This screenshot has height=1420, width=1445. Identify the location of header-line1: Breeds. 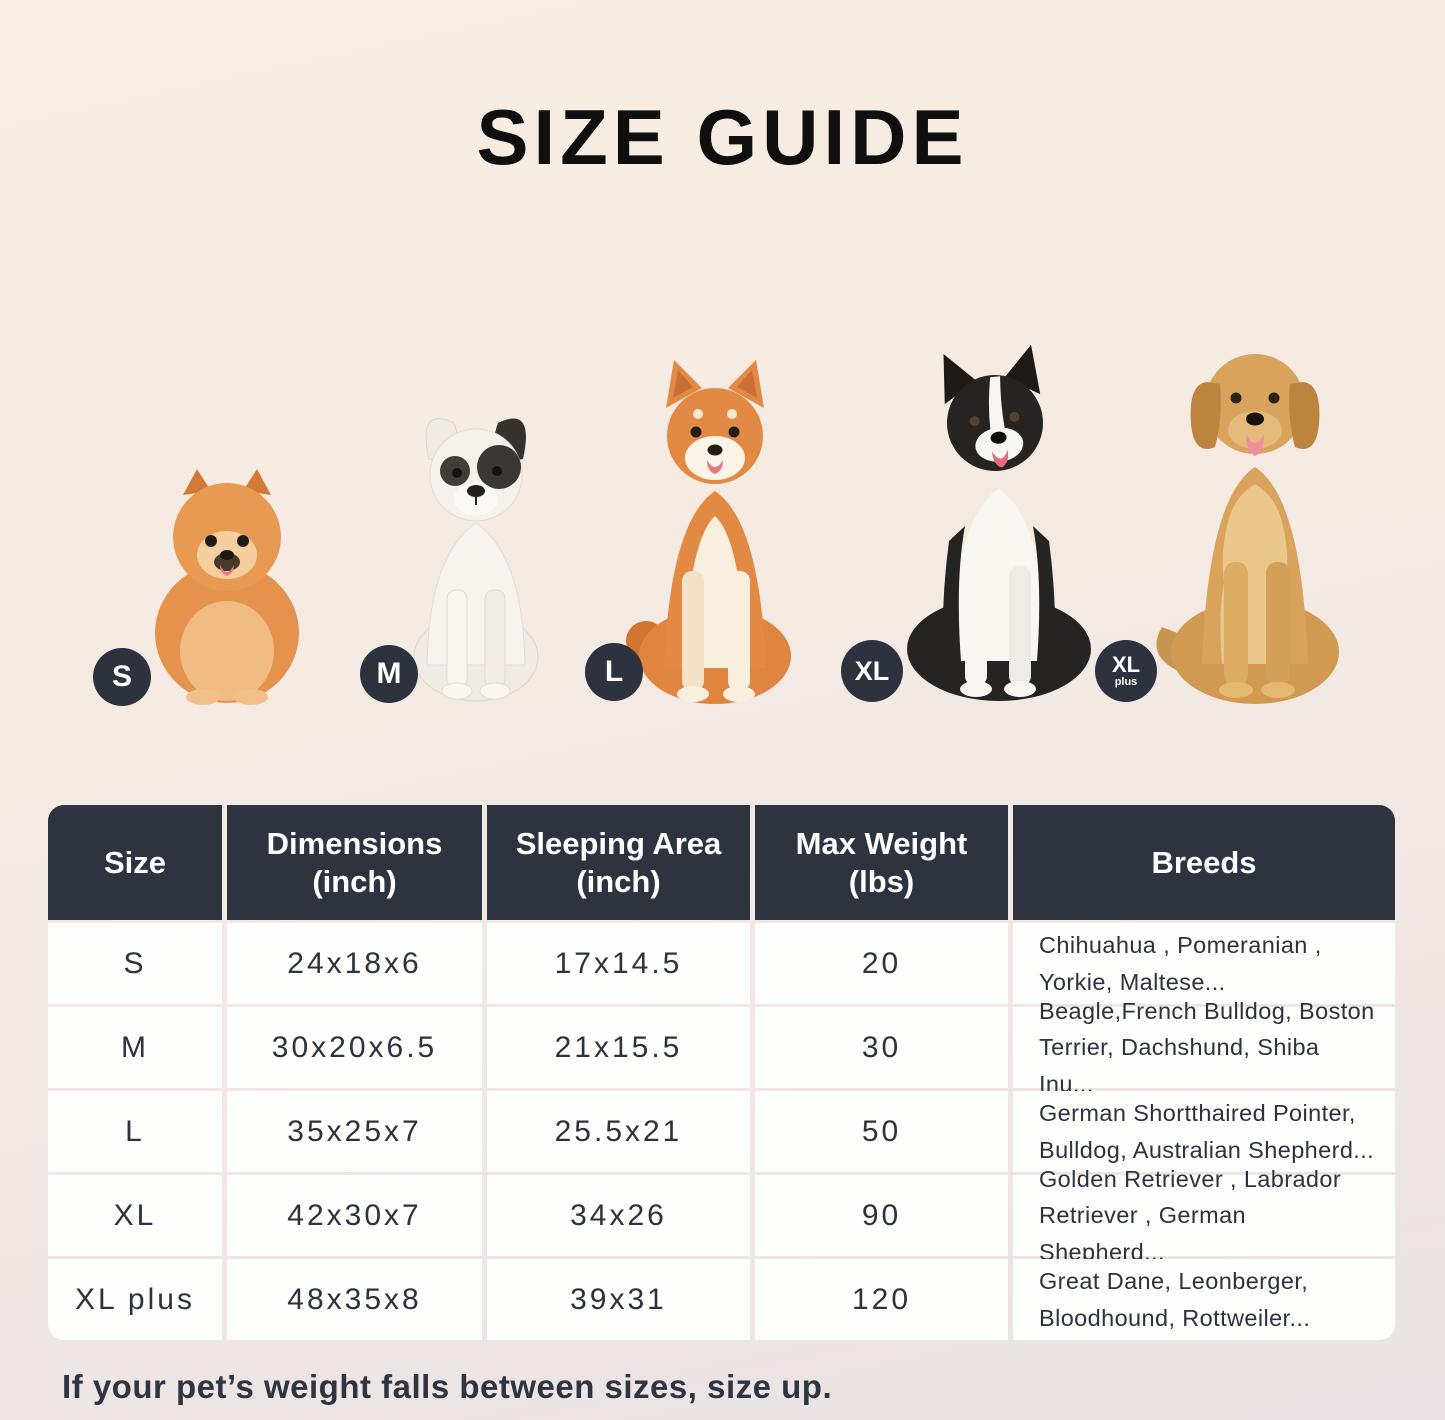
(1204, 862).